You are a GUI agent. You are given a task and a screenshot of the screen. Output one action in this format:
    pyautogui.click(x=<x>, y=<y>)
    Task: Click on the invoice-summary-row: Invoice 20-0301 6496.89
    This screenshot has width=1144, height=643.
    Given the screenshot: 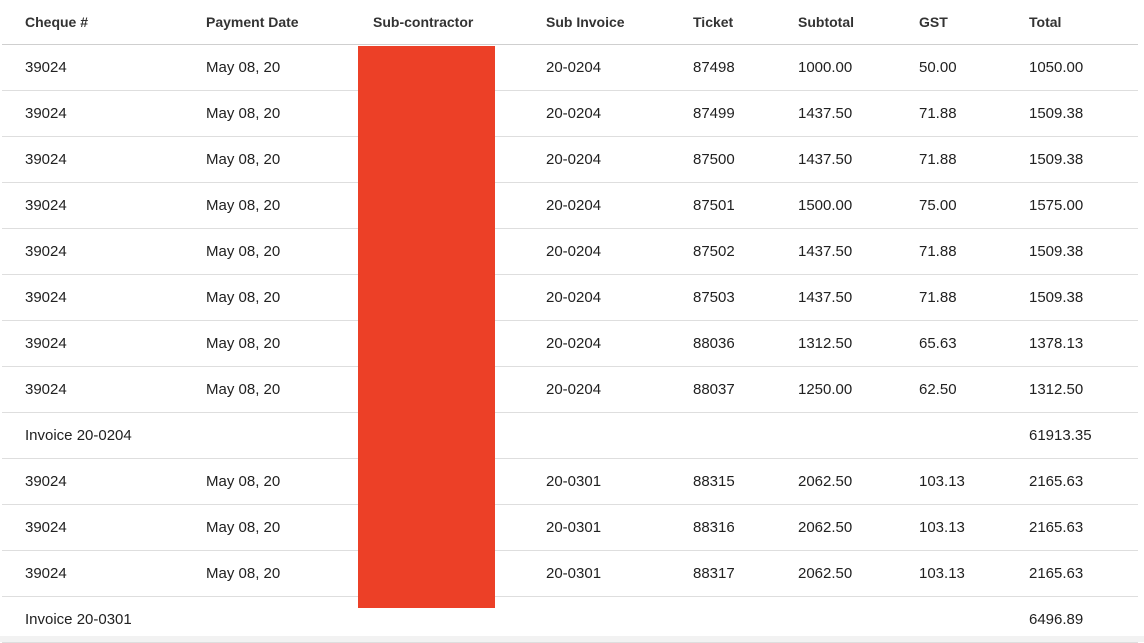 What is the action you would take?
    pyautogui.click(x=570, y=619)
    